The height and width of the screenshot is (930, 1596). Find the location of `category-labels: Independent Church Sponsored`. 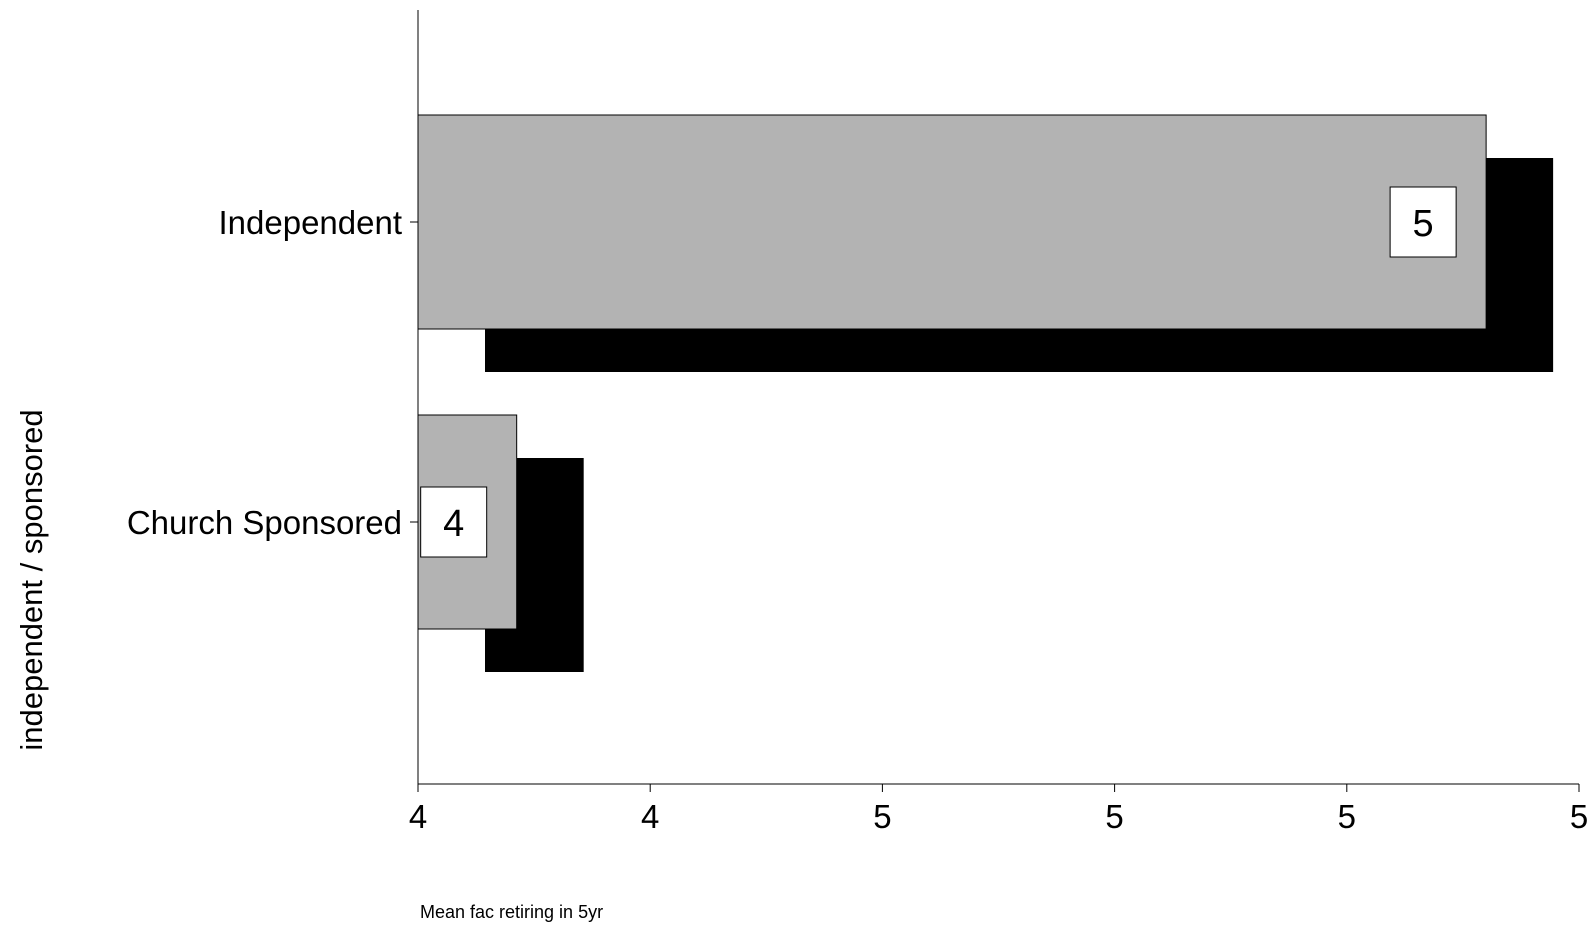

category-labels: Independent Church Sponsored is located at coordinates (272, 372).